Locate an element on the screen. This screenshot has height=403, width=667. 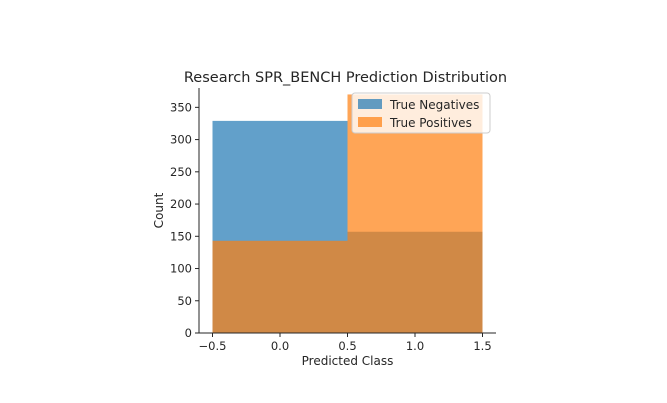
legend-box is located at coordinates (421, 113).